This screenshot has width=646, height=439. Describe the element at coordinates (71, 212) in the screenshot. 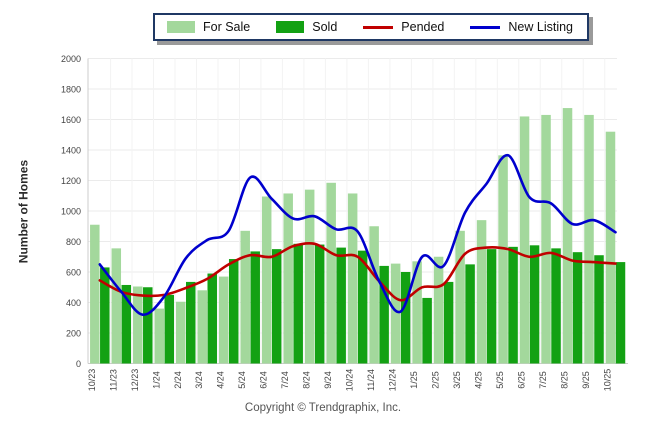

I see `y-tick-label: 1000` at that location.